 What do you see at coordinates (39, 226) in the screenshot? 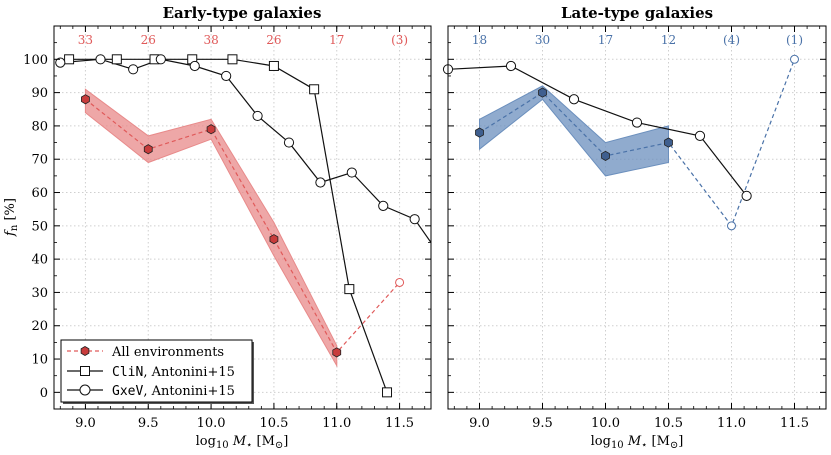
I see `y-tick-label: 50` at bounding box center [39, 226].